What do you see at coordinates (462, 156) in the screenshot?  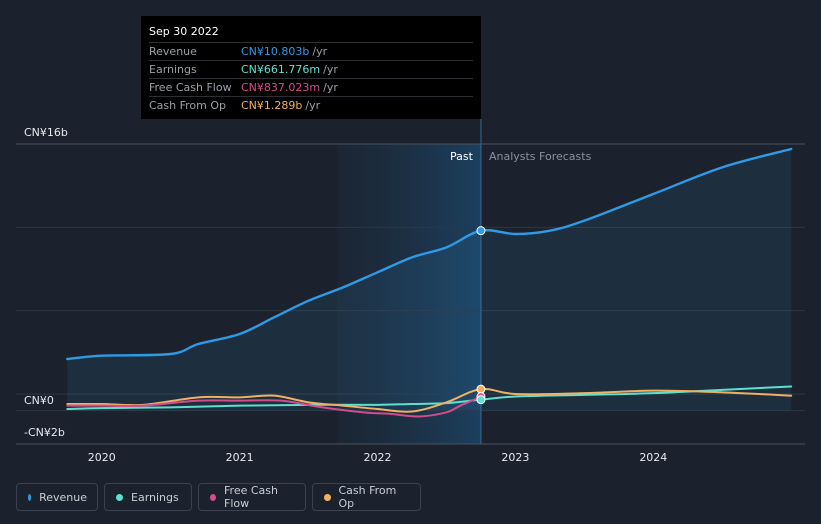 I see `past-label: Past` at bounding box center [462, 156].